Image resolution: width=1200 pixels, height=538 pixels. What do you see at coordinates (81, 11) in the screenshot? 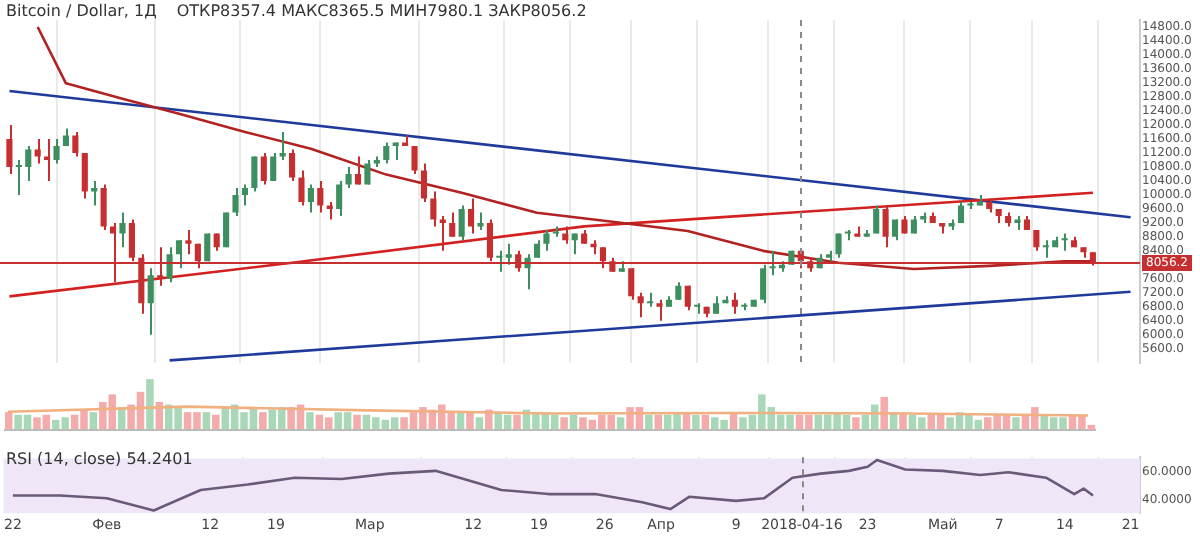
I see `chart-title: Bitcoin / Dollar, 1Д` at bounding box center [81, 11].